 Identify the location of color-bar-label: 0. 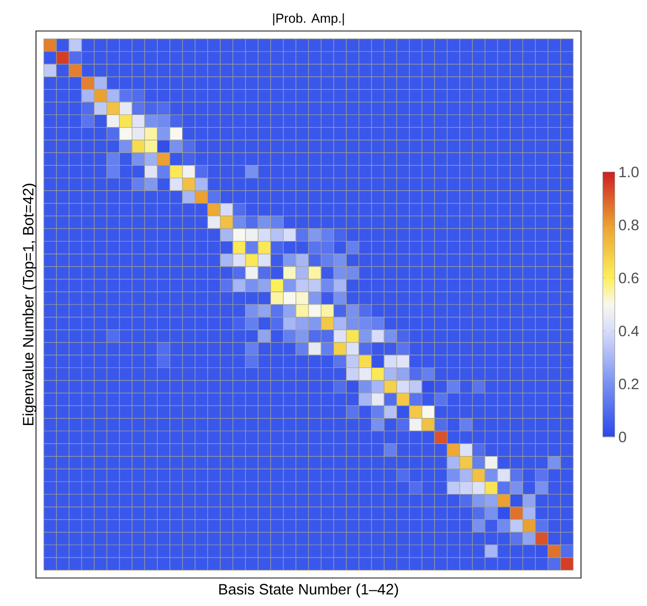
(622, 437).